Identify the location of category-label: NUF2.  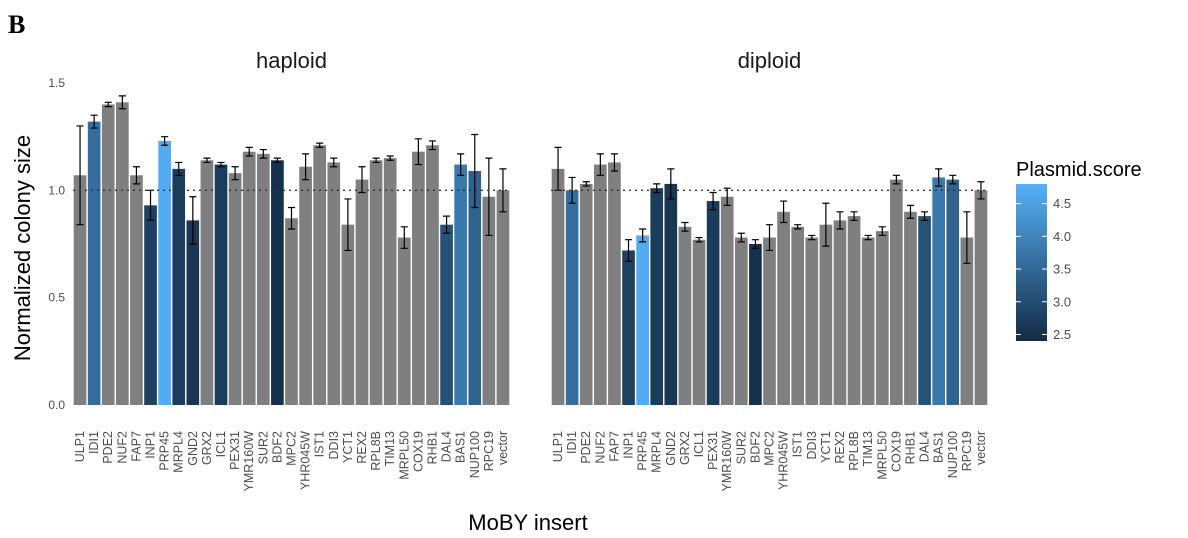
(122, 447).